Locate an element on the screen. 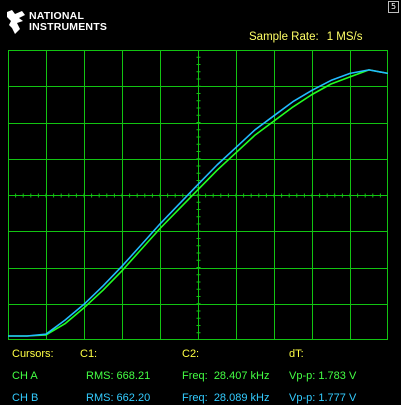  channel-b-freq: Freq: 28.089 kHz is located at coordinates (225, 398).